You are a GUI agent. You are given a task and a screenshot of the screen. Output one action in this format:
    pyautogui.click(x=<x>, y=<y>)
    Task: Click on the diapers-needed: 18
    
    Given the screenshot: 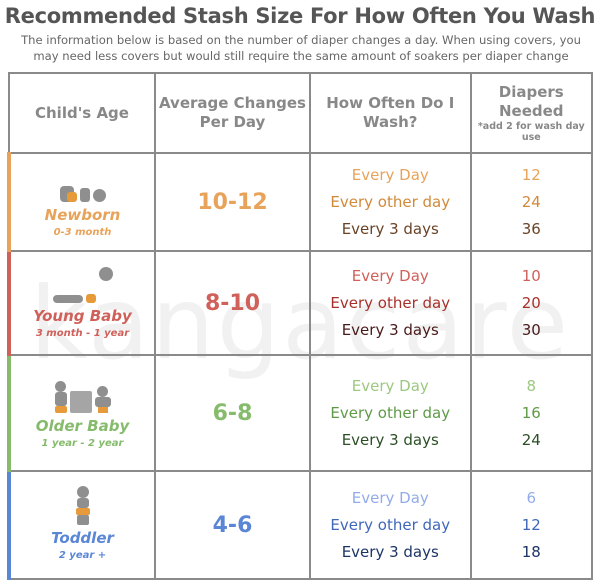 What is the action you would take?
    pyautogui.click(x=531, y=551)
    